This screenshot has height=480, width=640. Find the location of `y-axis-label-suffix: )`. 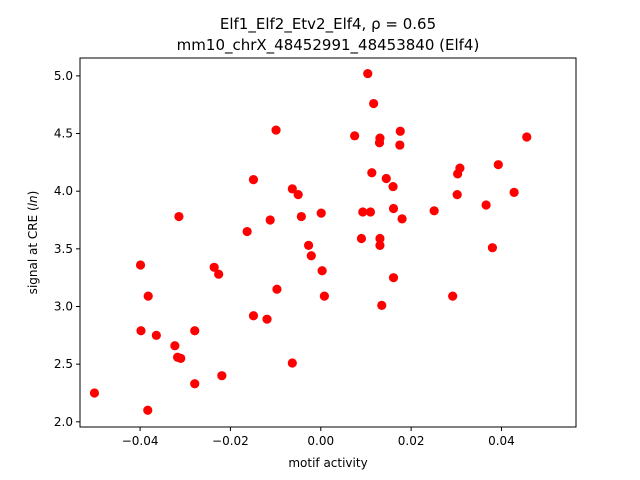

y-axis-label-suffix: ) is located at coordinates (33, 193).